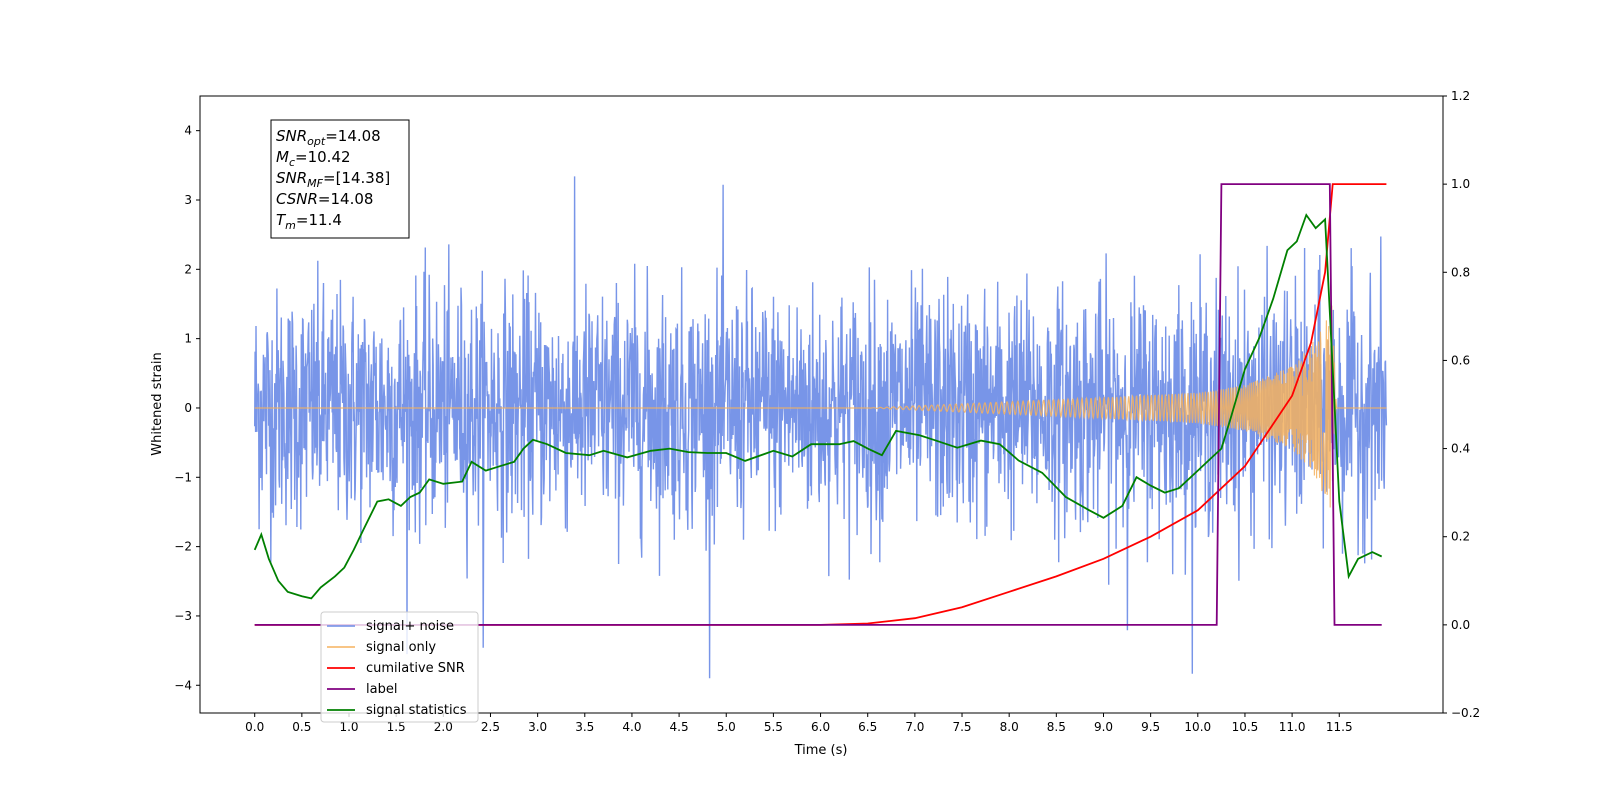  I want to click on y-left-tick-label: 1, so click(188, 339).